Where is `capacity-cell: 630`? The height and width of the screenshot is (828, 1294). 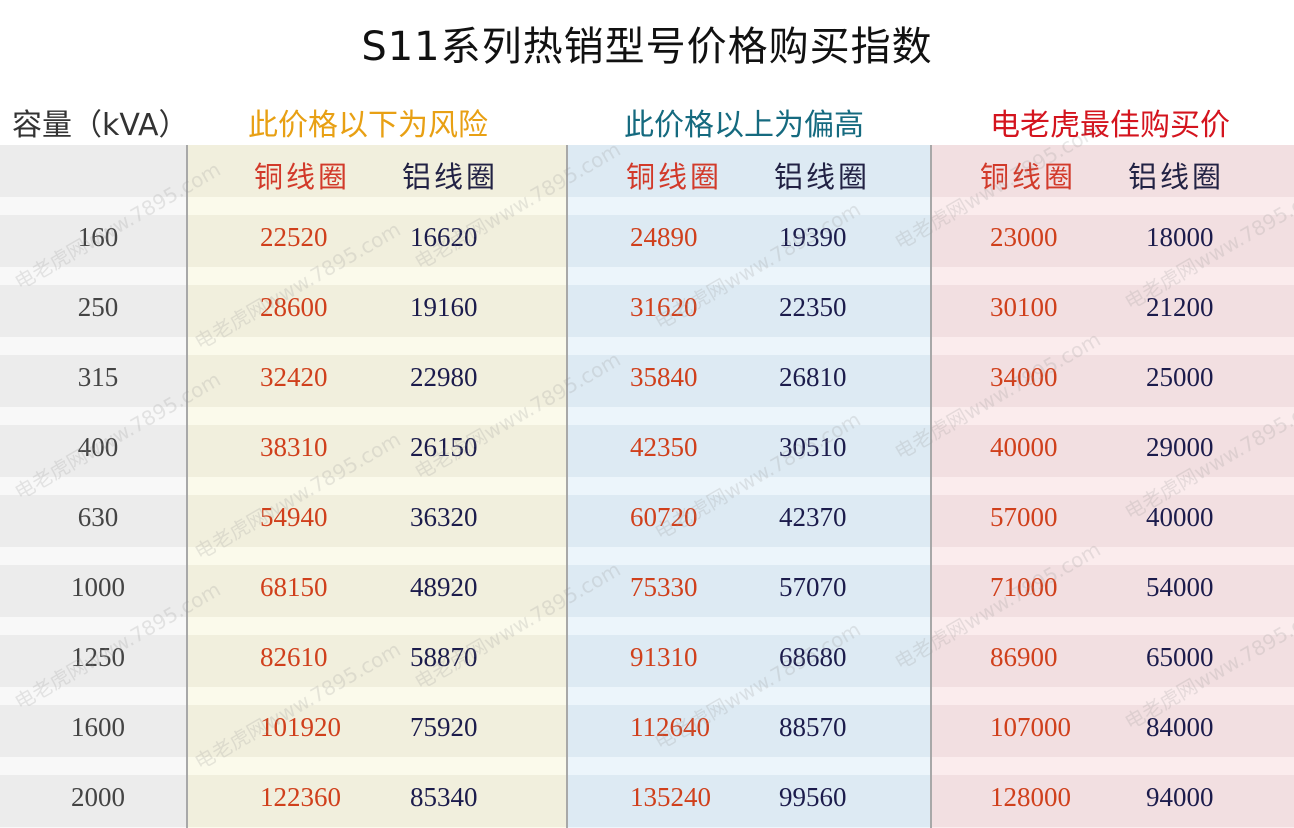 capacity-cell: 630 is located at coordinates (98, 517).